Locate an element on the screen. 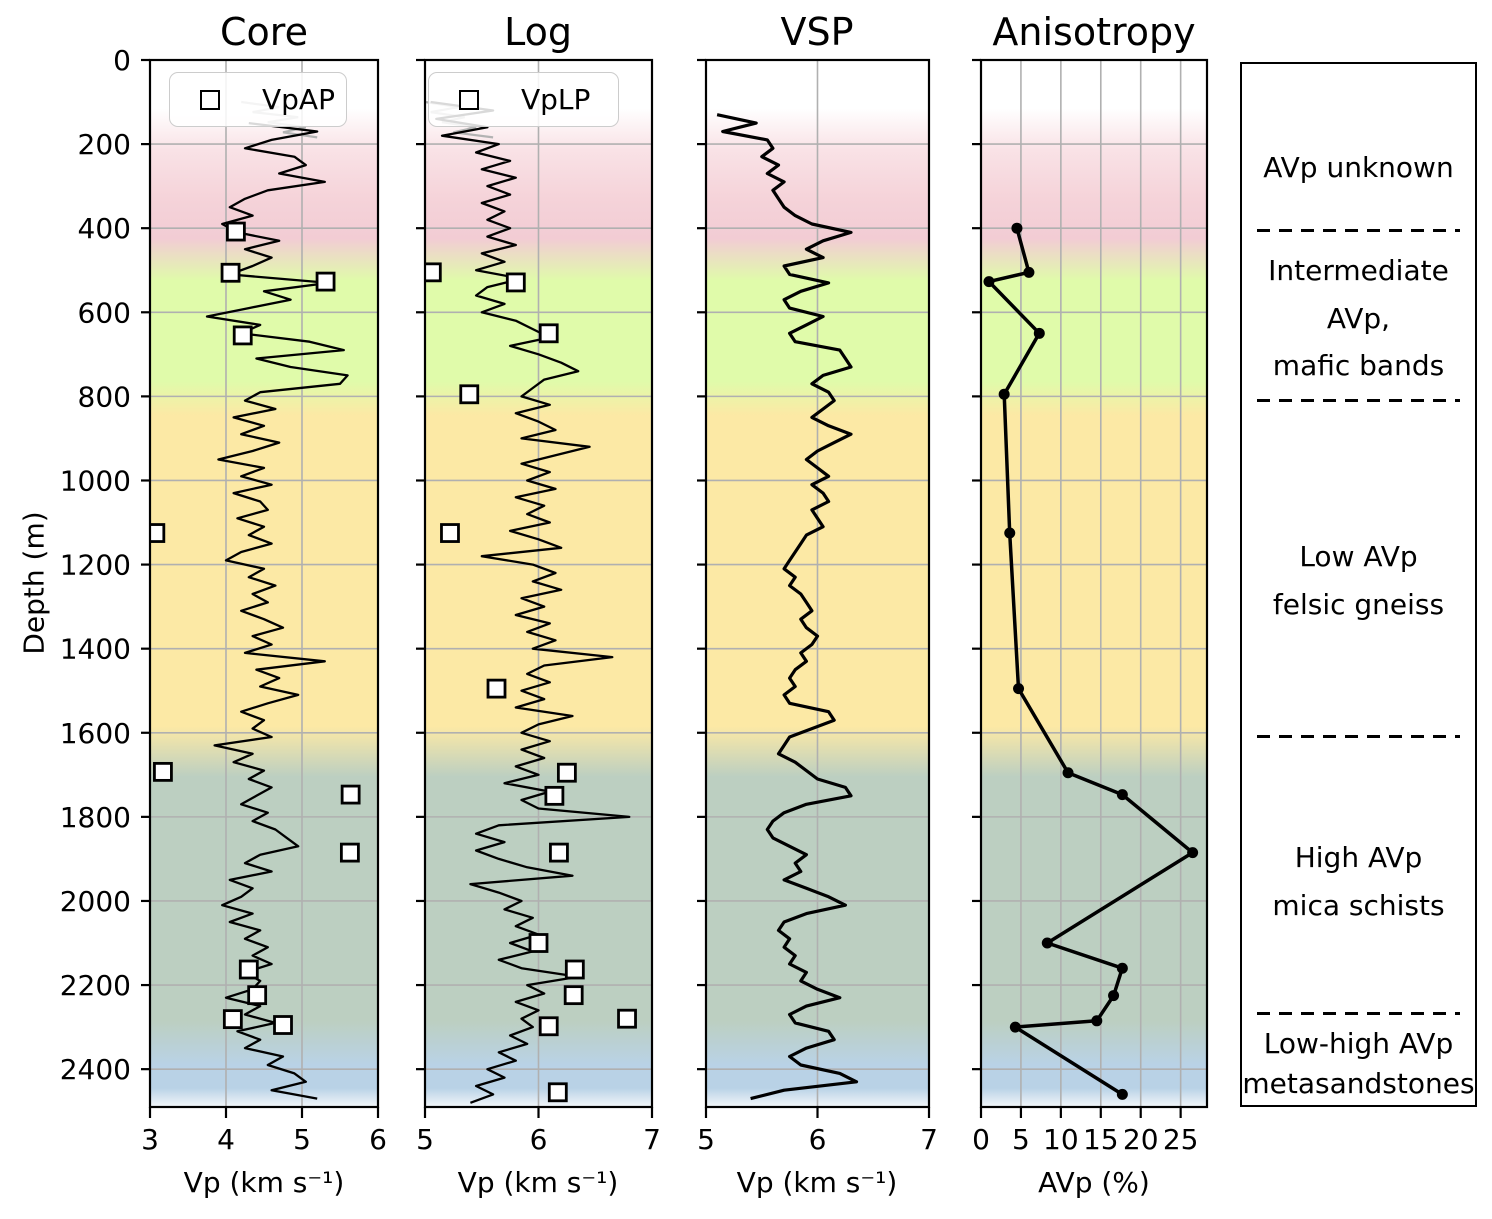 The height and width of the screenshot is (1219, 1492). depth-tick-label: 800 is located at coordinates (104, 396).